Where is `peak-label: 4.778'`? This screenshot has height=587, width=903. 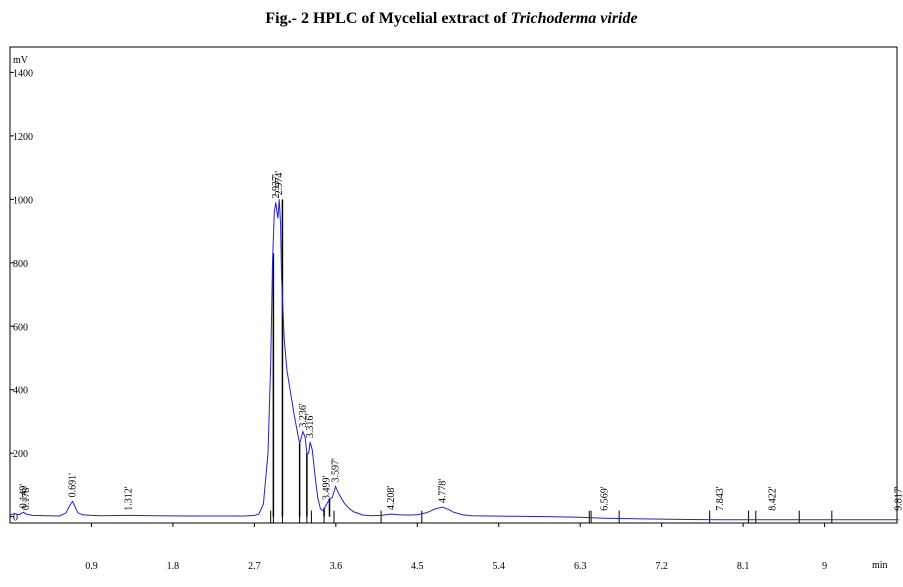
peak-label: 4.778' is located at coordinates (443, 491).